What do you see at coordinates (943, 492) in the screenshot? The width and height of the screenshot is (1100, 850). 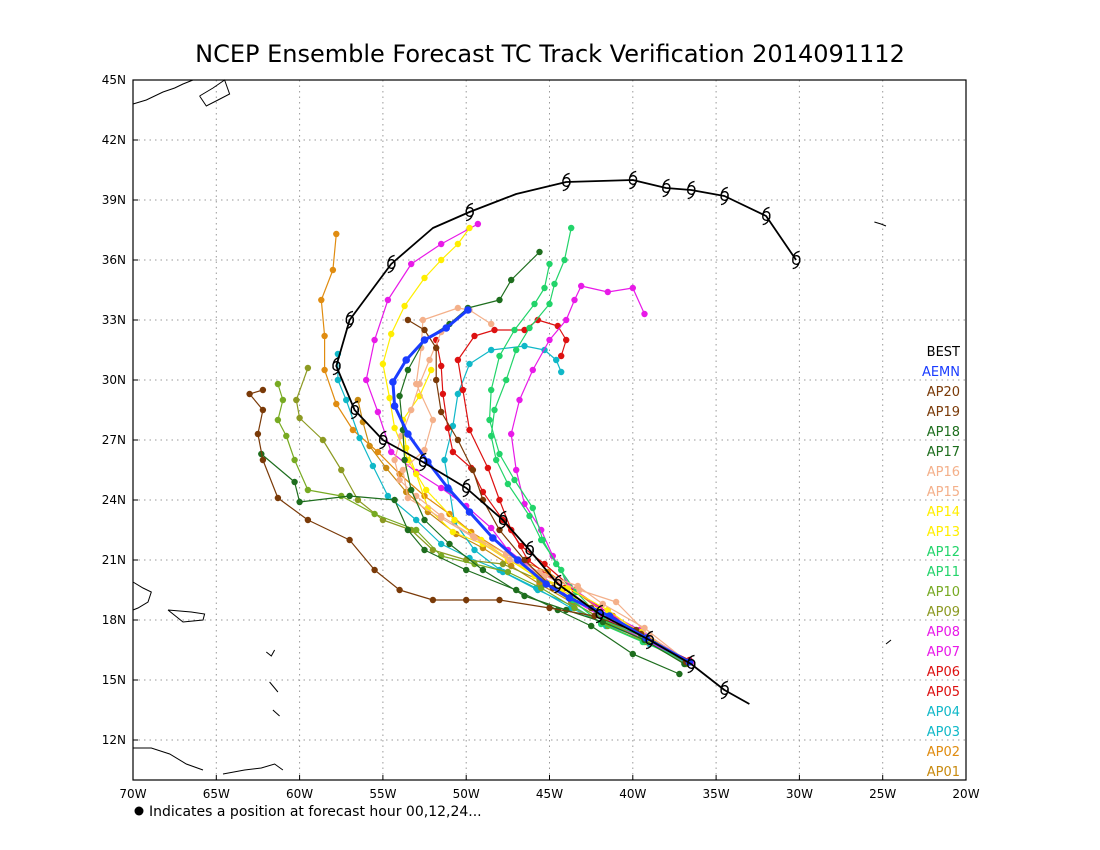 I see `legend-item-ap15: AP15` at bounding box center [943, 492].